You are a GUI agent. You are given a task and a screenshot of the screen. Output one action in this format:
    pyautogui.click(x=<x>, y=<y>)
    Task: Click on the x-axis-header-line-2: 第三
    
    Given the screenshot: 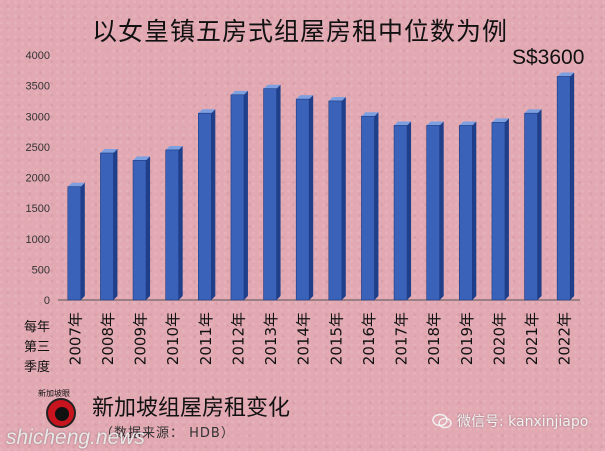 What is the action you would take?
    pyautogui.click(x=36, y=347)
    